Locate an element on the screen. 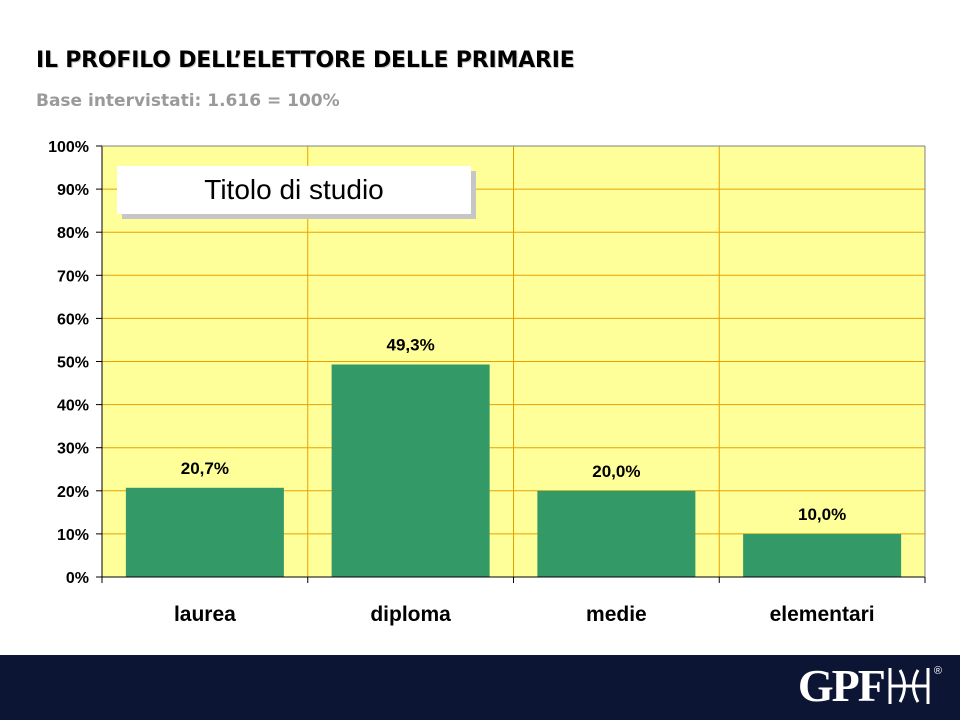  category-label: laurea is located at coordinates (205, 614).